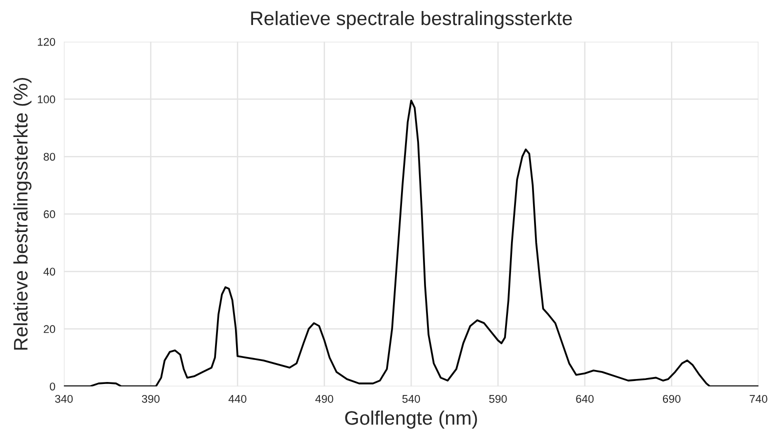 The width and height of the screenshot is (770, 439). Describe the element at coordinates (237, 398) in the screenshot. I see `x-tick-label: 440` at that location.